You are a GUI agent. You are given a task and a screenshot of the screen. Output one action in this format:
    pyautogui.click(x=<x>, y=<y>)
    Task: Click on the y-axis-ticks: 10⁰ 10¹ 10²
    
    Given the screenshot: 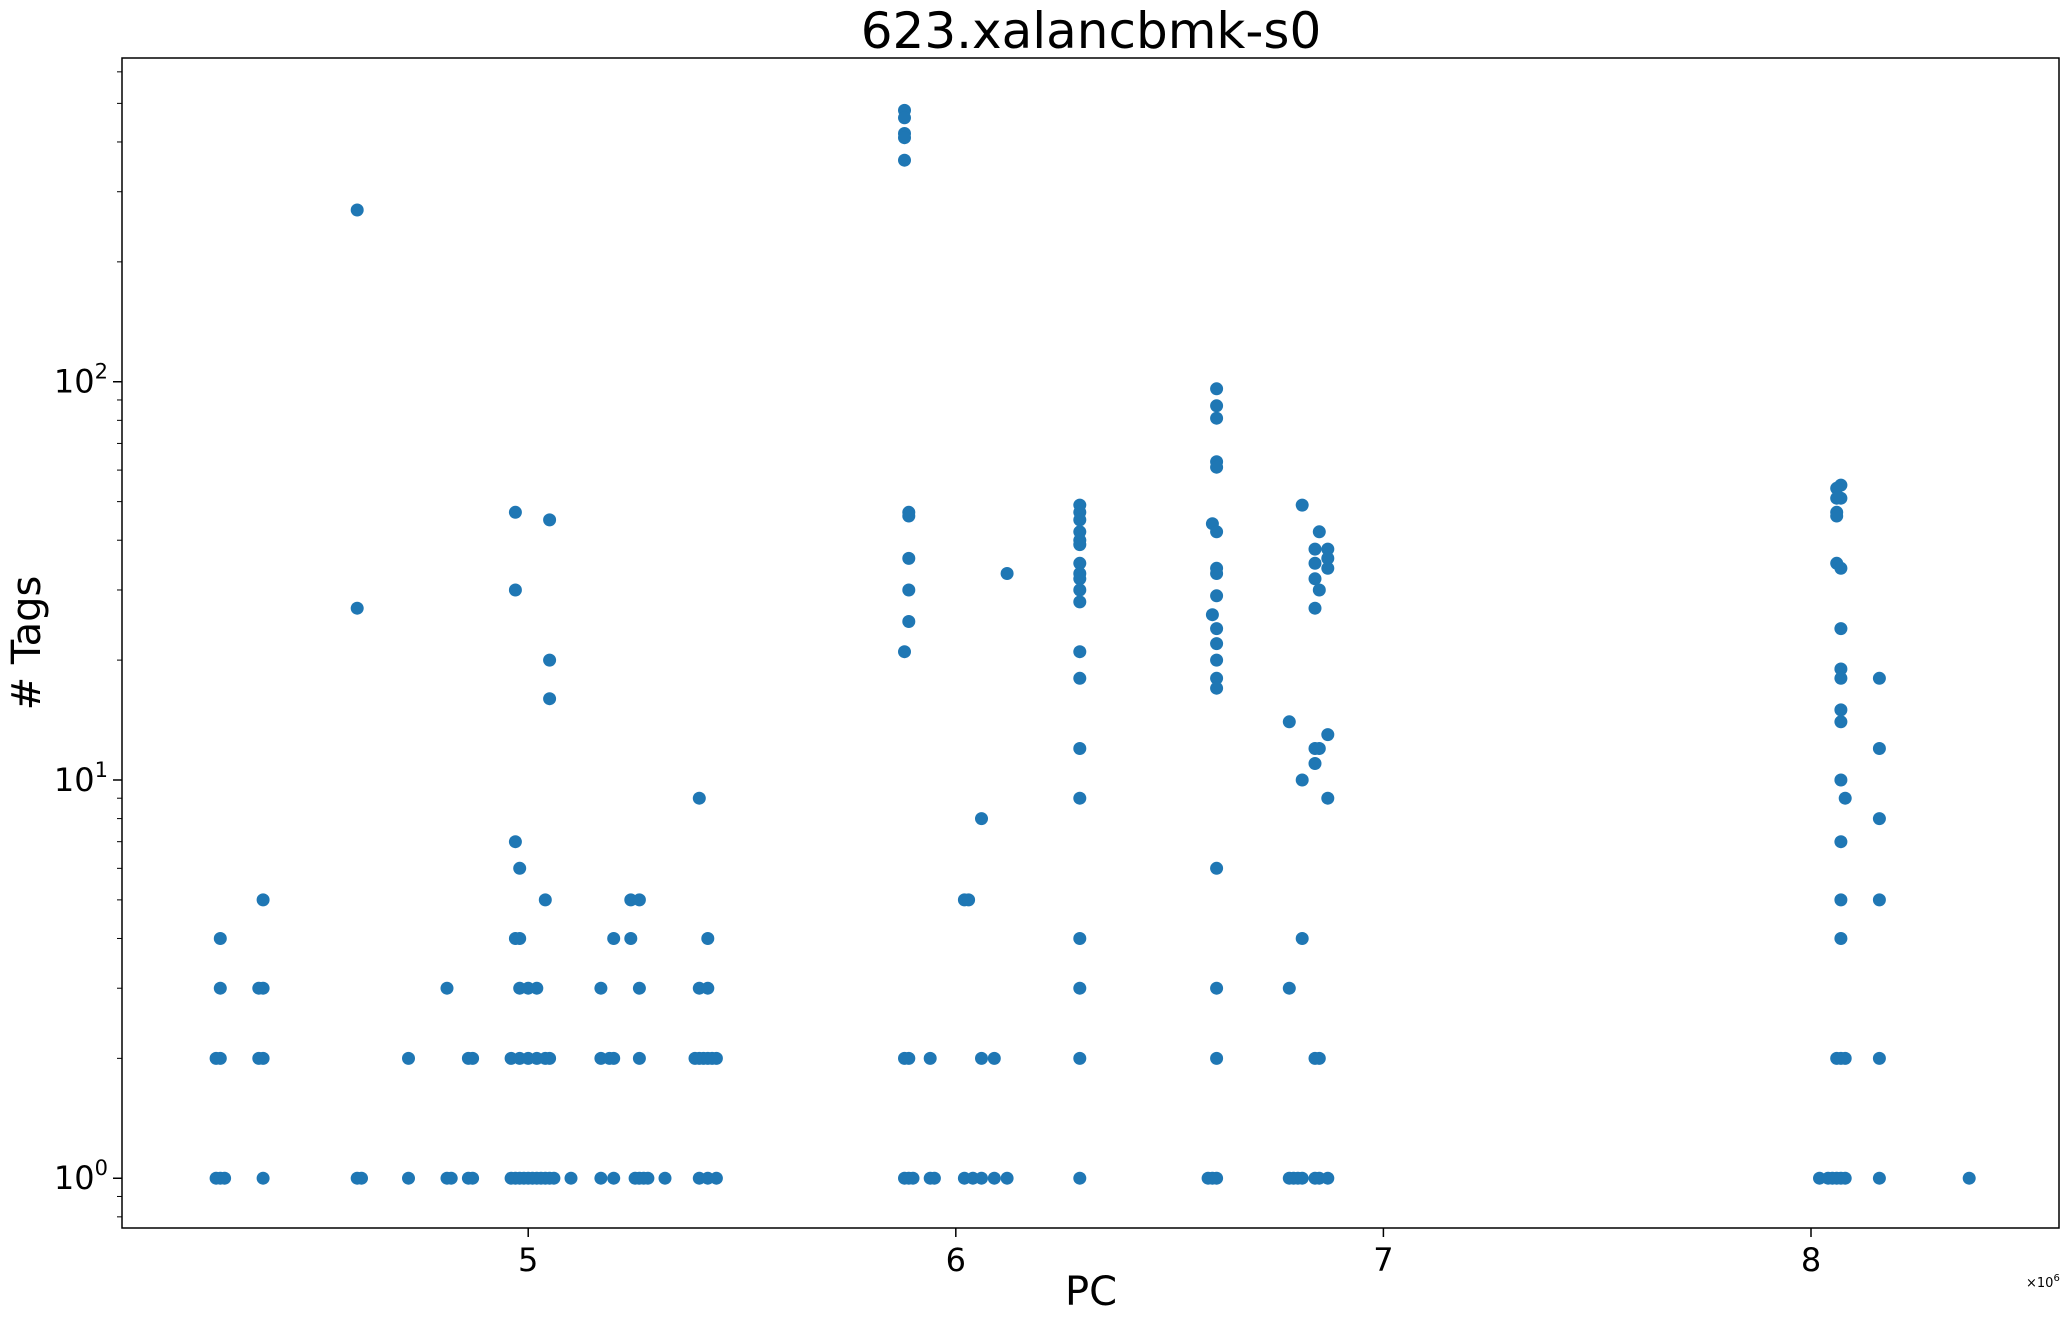 What is the action you would take?
    pyautogui.click(x=88, y=644)
    